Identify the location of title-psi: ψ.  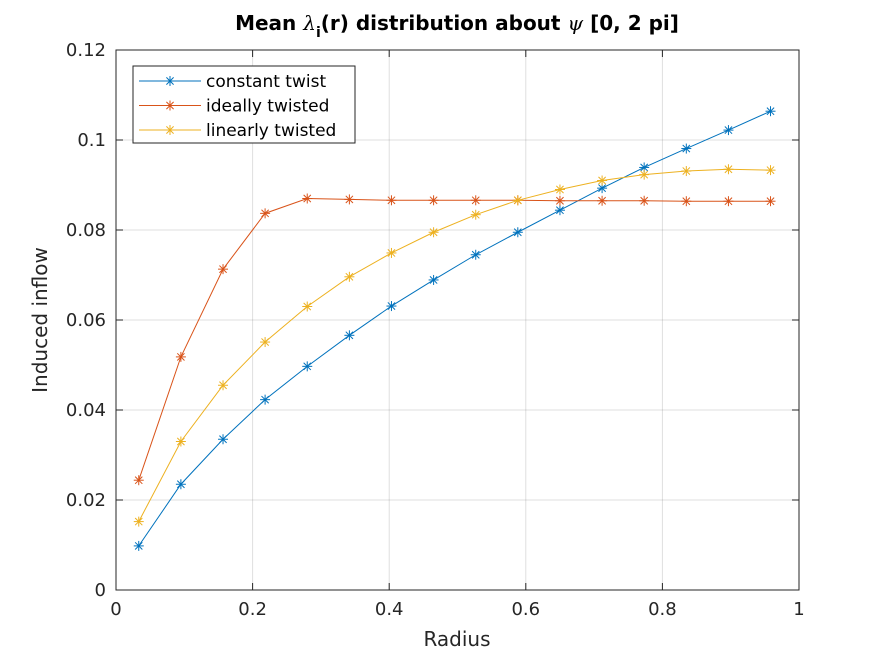
(575, 23).